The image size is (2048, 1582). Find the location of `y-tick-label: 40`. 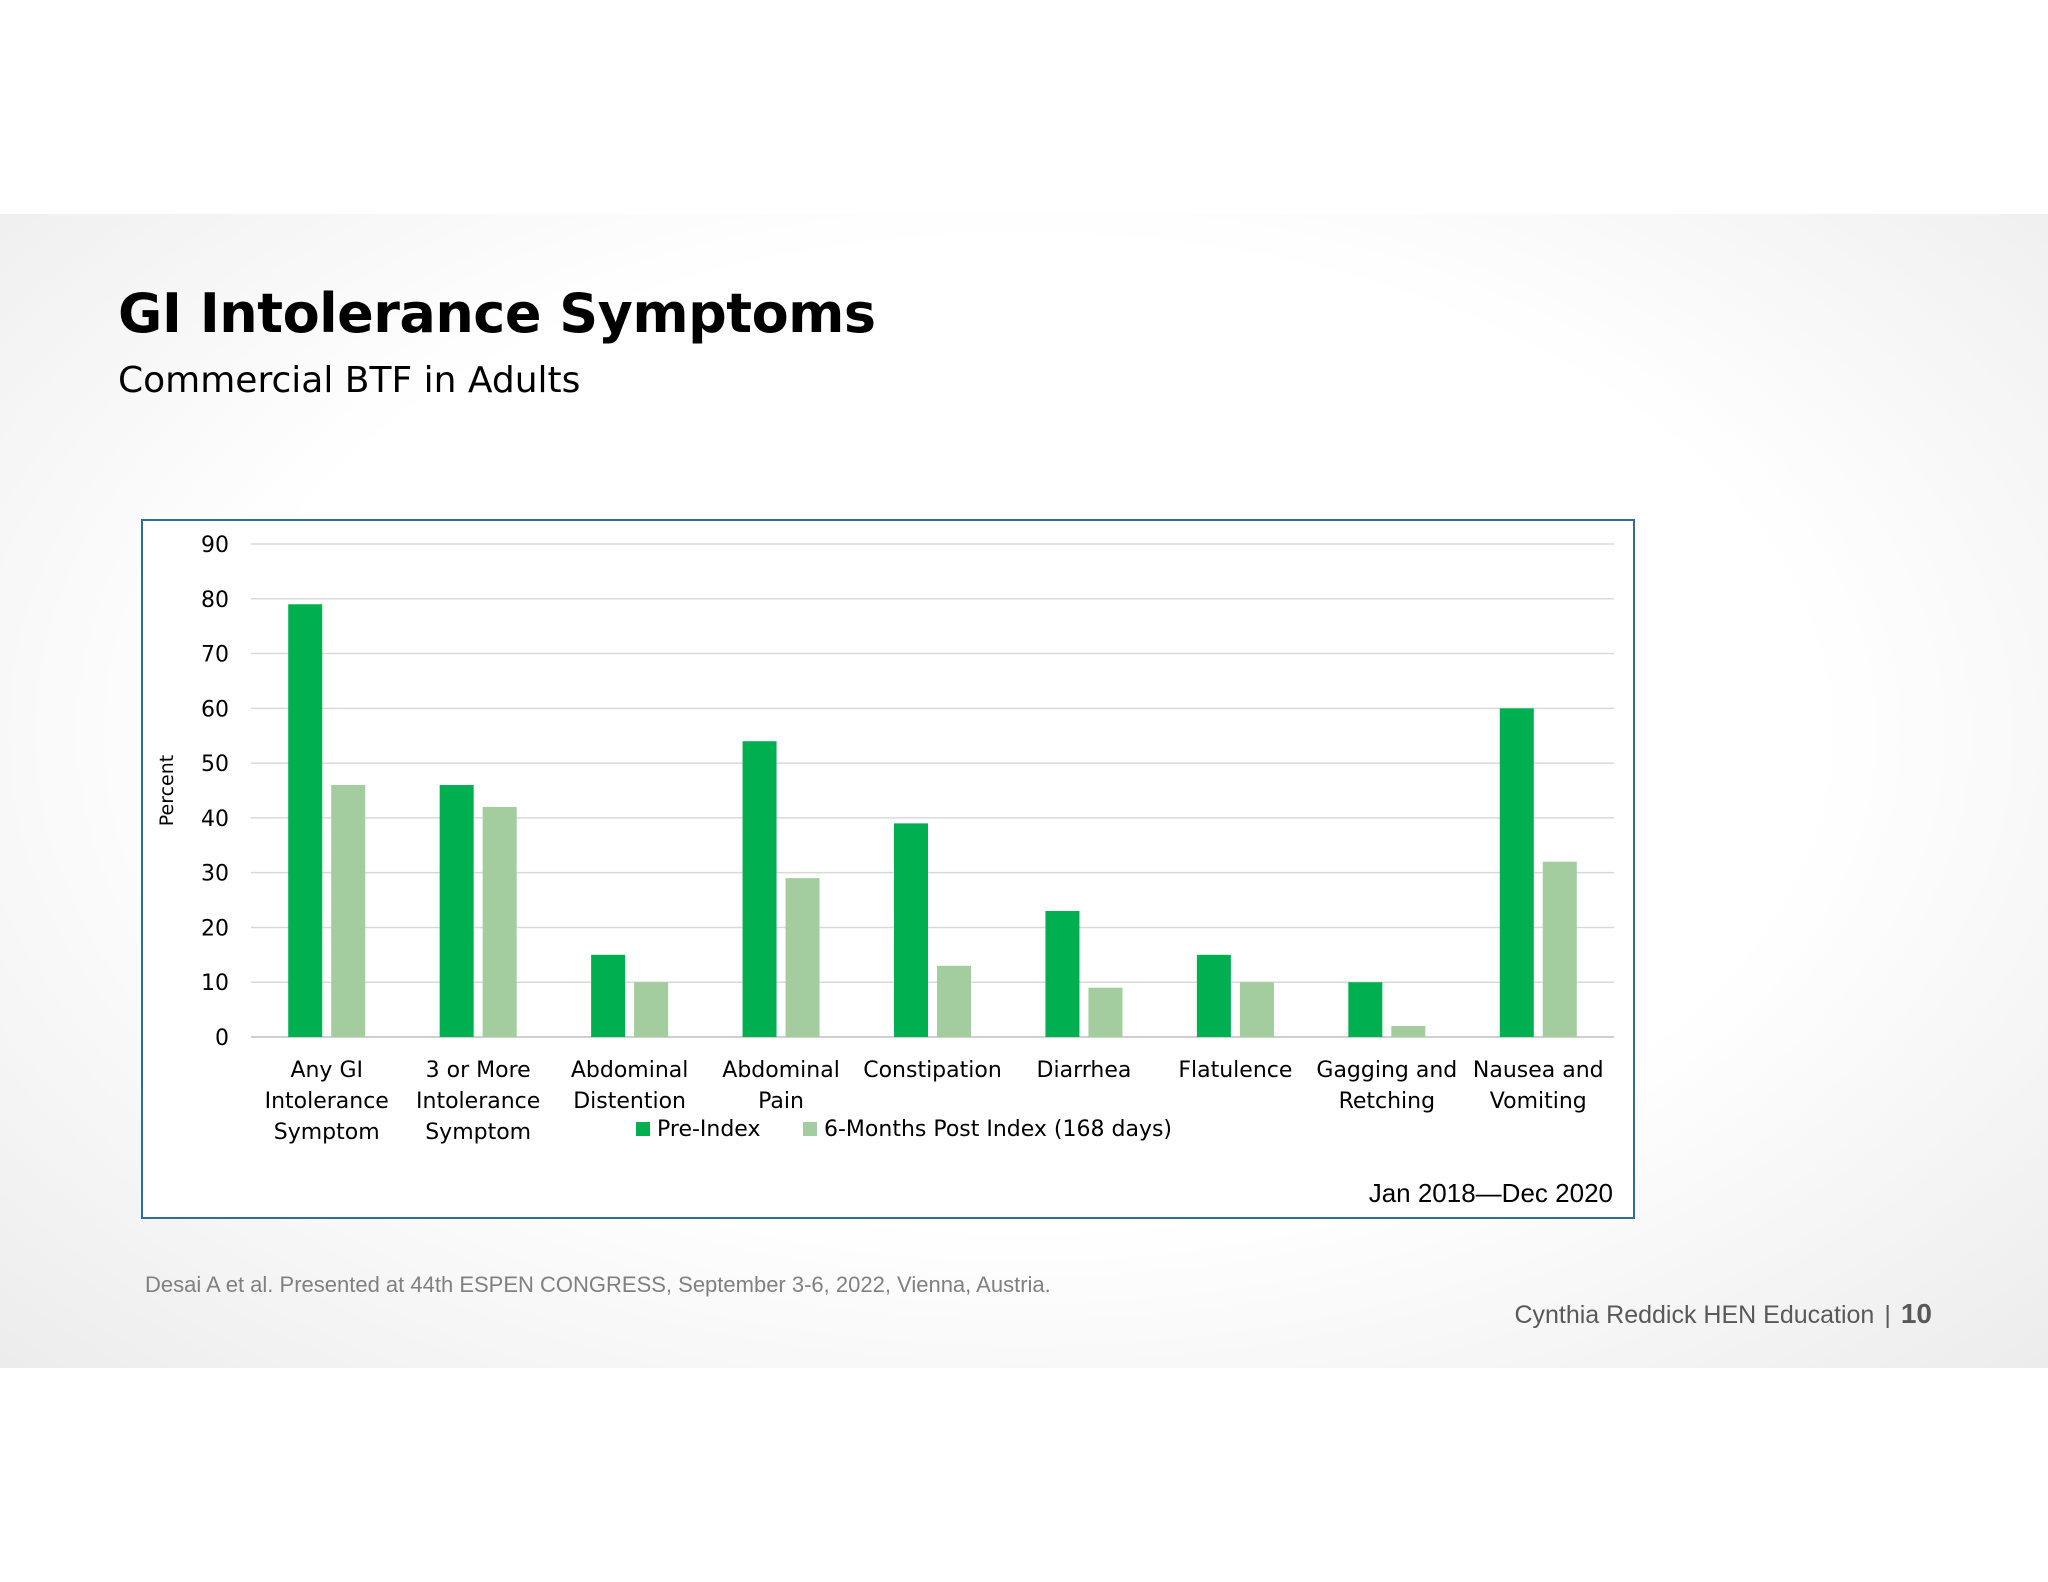

y-tick-label: 40 is located at coordinates (215, 819).